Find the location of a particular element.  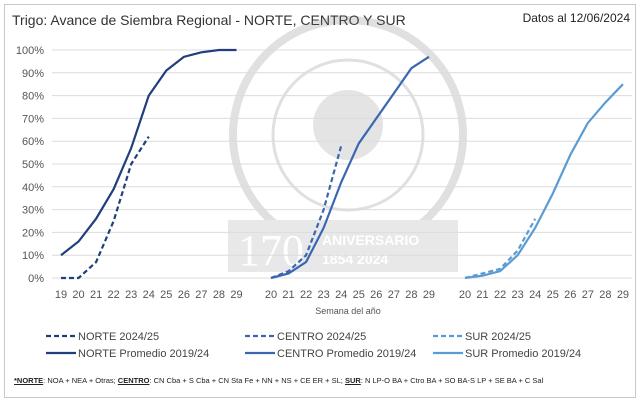

y-tick-label: 100% is located at coordinates (30, 51).